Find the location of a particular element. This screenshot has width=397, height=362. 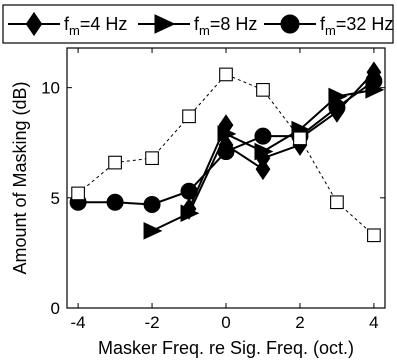

legend: fm=4 Hz fm=8 Hz fm=32 Hz is located at coordinates (198, 24).